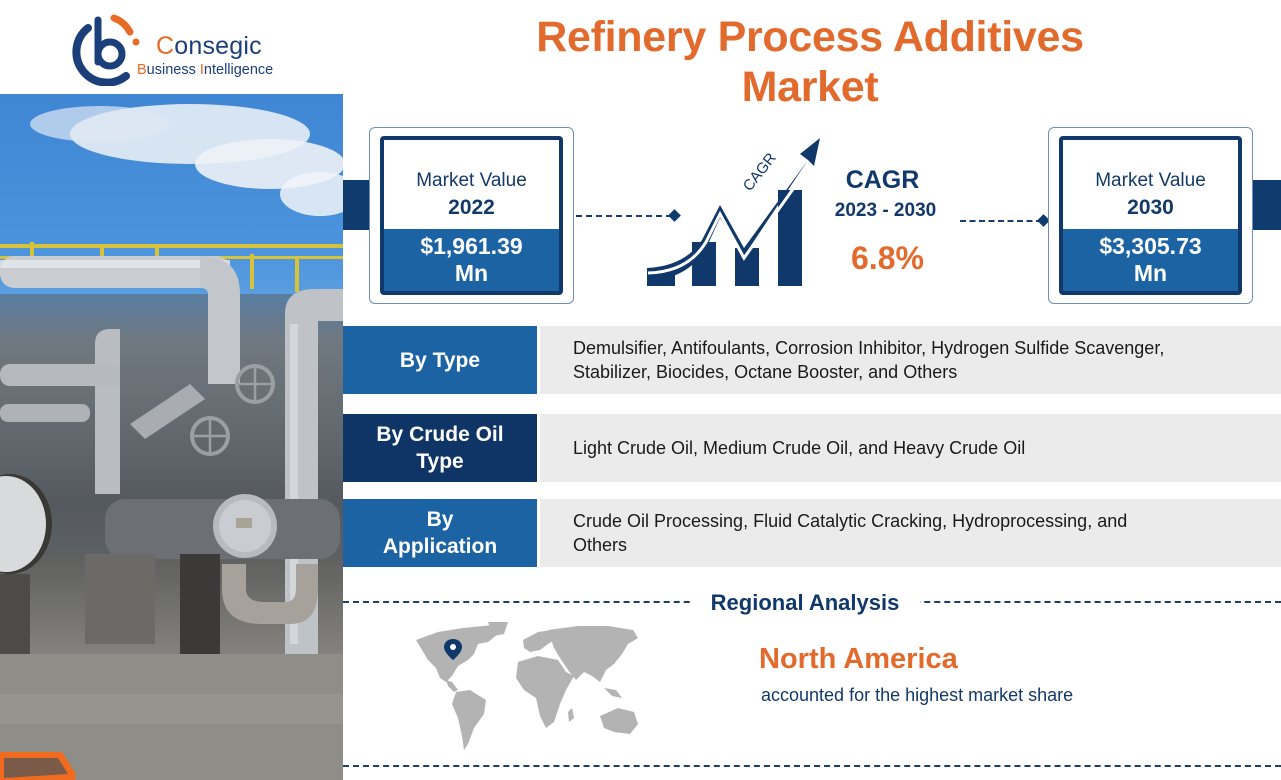 This screenshot has height=780, width=1281. Describe the element at coordinates (917, 695) in the screenshot. I see `region-description: accounted for the highest market share` at that location.